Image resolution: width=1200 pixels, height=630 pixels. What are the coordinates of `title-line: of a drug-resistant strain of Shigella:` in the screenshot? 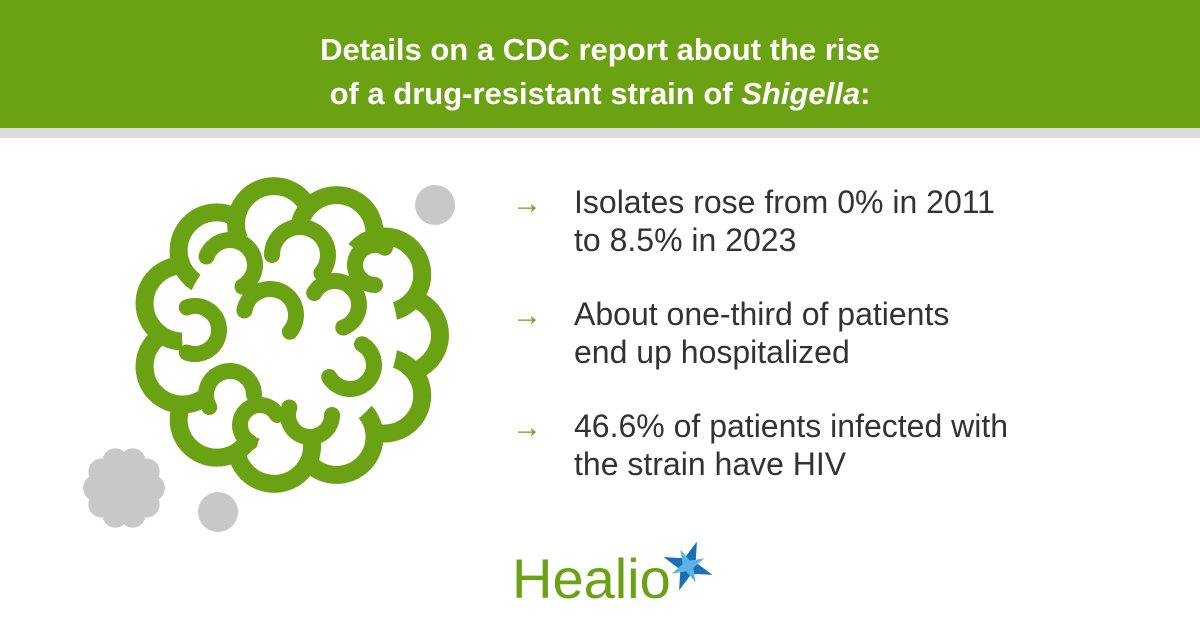 It's located at (600, 93).